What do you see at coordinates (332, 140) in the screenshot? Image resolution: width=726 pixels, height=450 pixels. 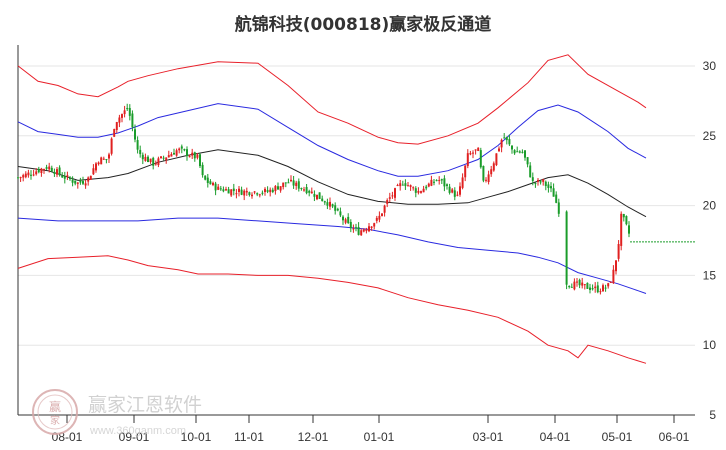 I see `band-inner_upper` at bounding box center [332, 140].